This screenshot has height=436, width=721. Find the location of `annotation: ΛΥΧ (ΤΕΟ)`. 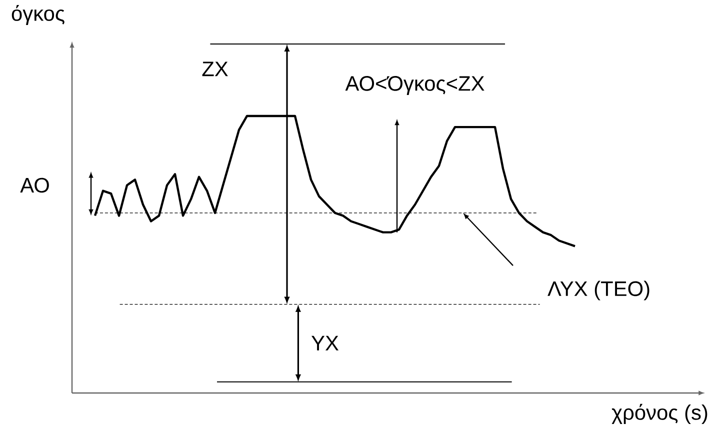

annotation: ΛΥΧ (ΤΕΟ) is located at coordinates (599, 290).